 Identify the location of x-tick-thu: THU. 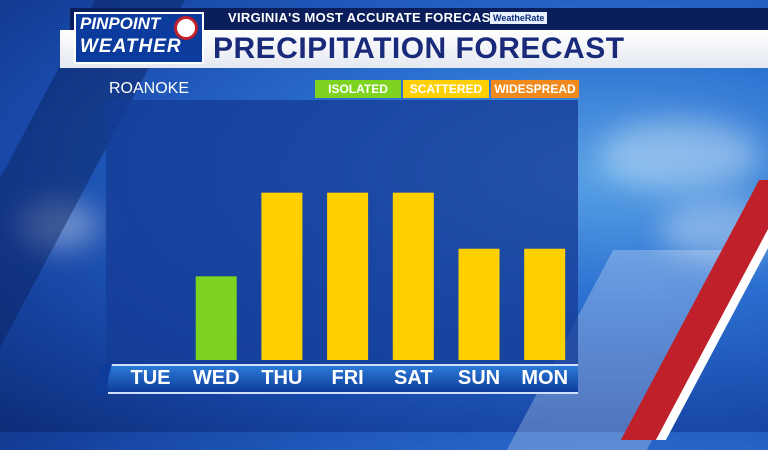
(281, 378).